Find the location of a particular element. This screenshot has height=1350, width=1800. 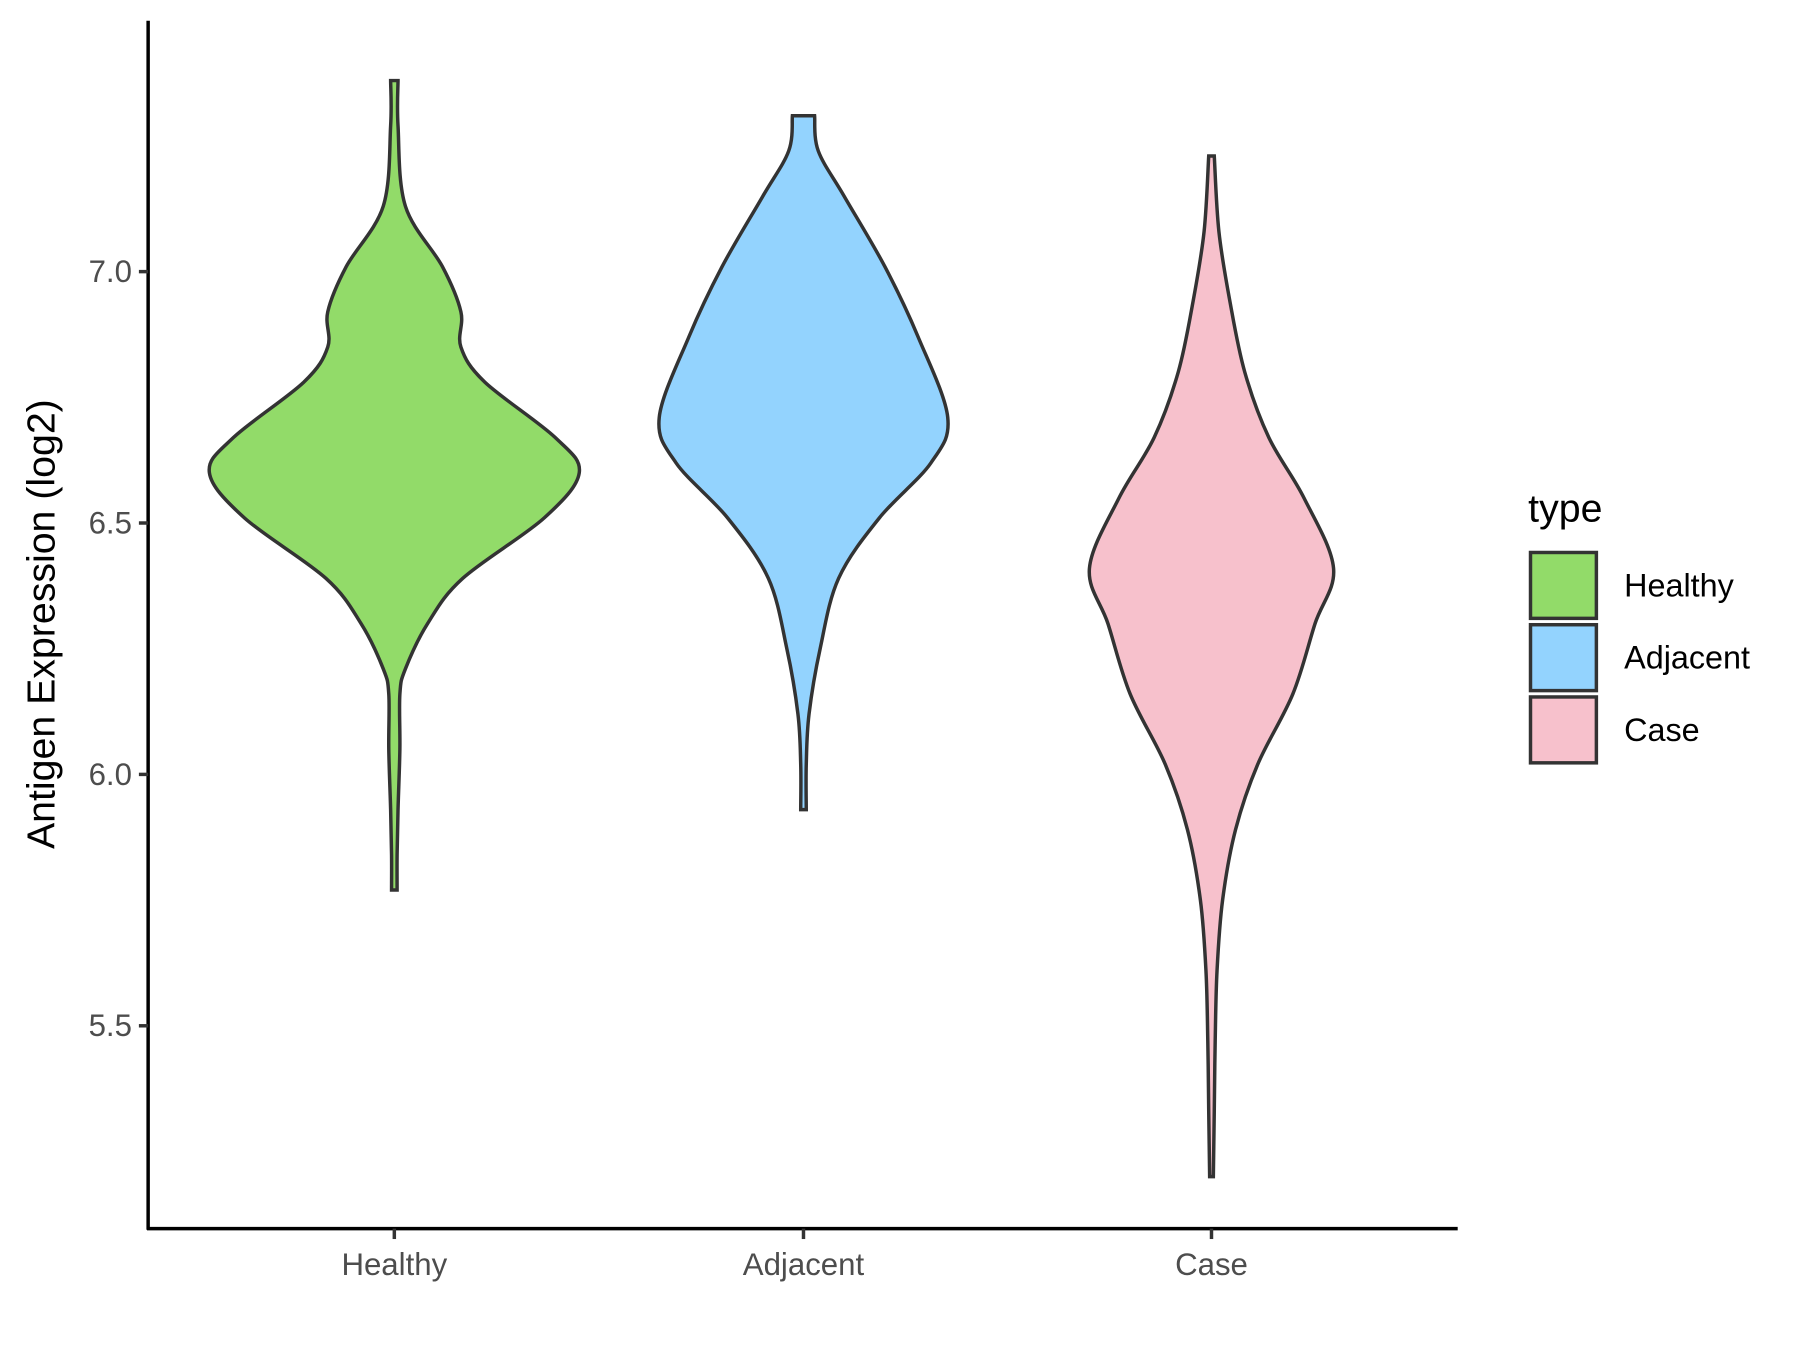

y-tick-label: 6.5 is located at coordinates (110, 522).